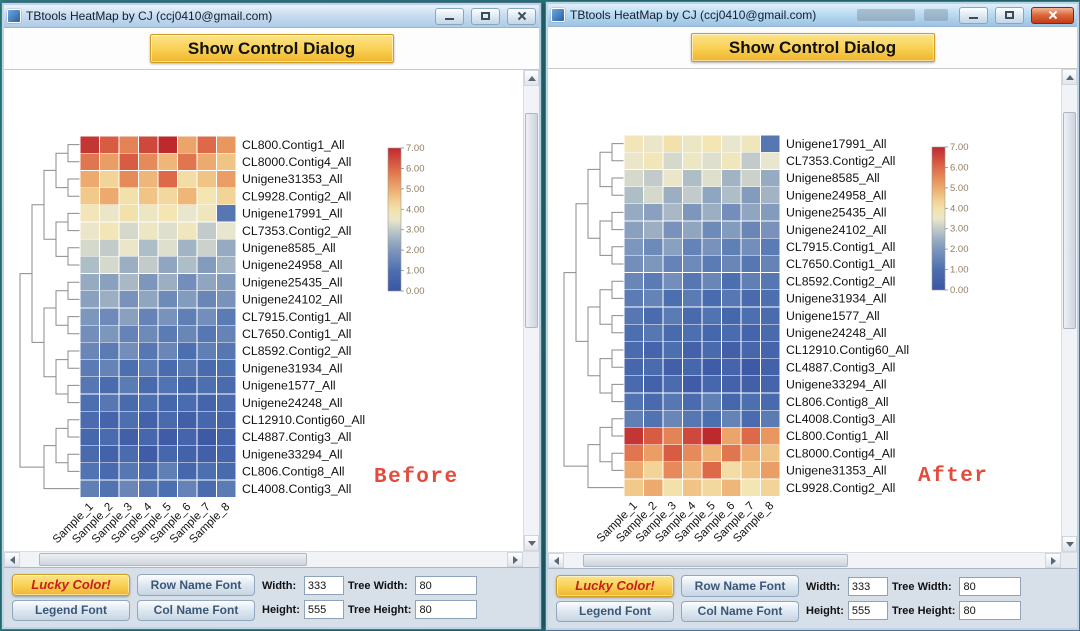 This screenshot has height=631, width=1080. What do you see at coordinates (296, 317) in the screenshot?
I see `svg-text: CL7915.Contig1_All` at bounding box center [296, 317].